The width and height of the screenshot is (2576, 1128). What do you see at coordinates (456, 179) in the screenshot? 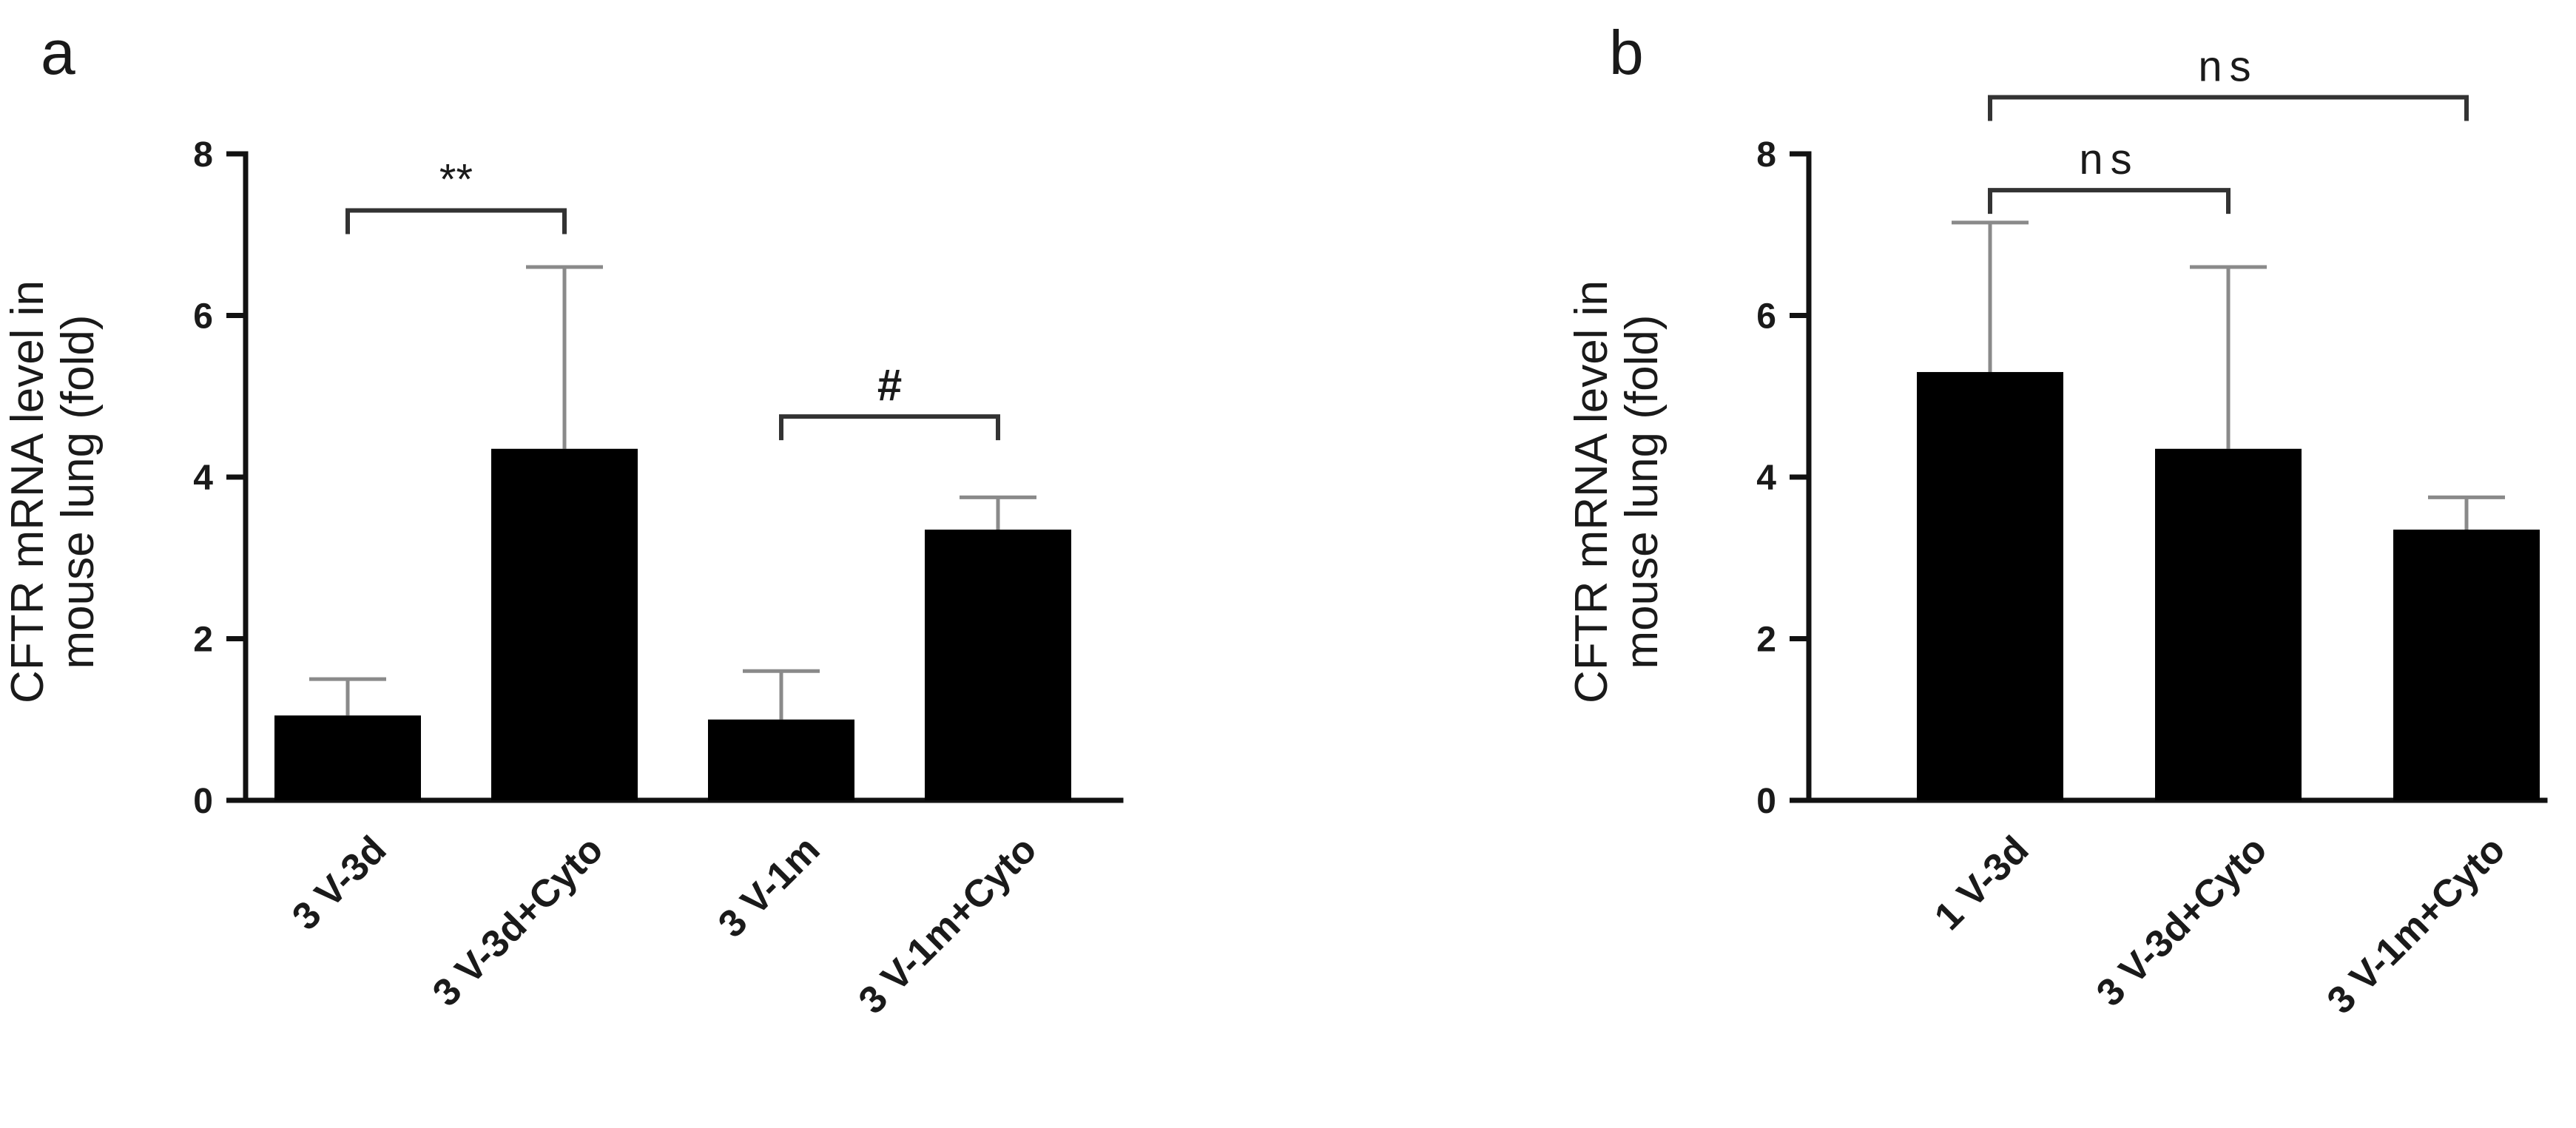
I see `significance-label: **` at bounding box center [456, 179].